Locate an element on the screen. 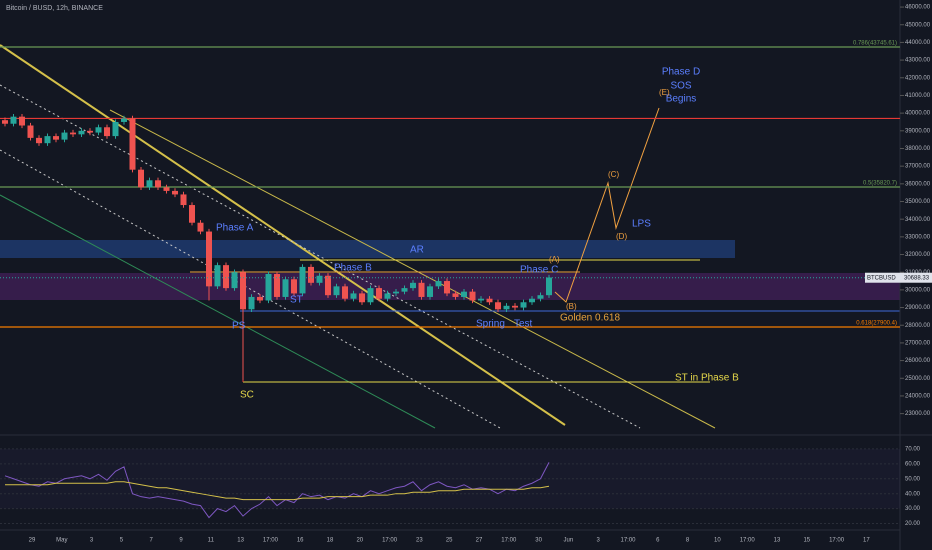 The width and height of the screenshot is (932, 550). y-tick-label: 36000.00 is located at coordinates (918, 184).